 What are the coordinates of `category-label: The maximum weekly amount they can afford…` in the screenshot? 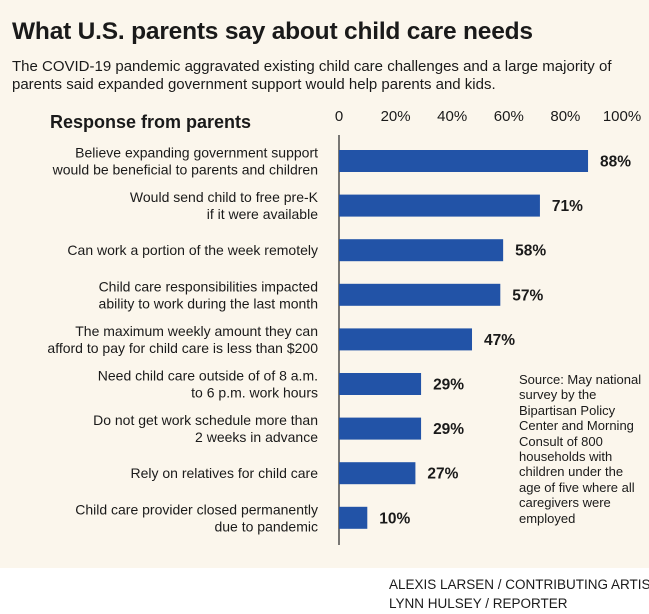 It's located at (182, 339).